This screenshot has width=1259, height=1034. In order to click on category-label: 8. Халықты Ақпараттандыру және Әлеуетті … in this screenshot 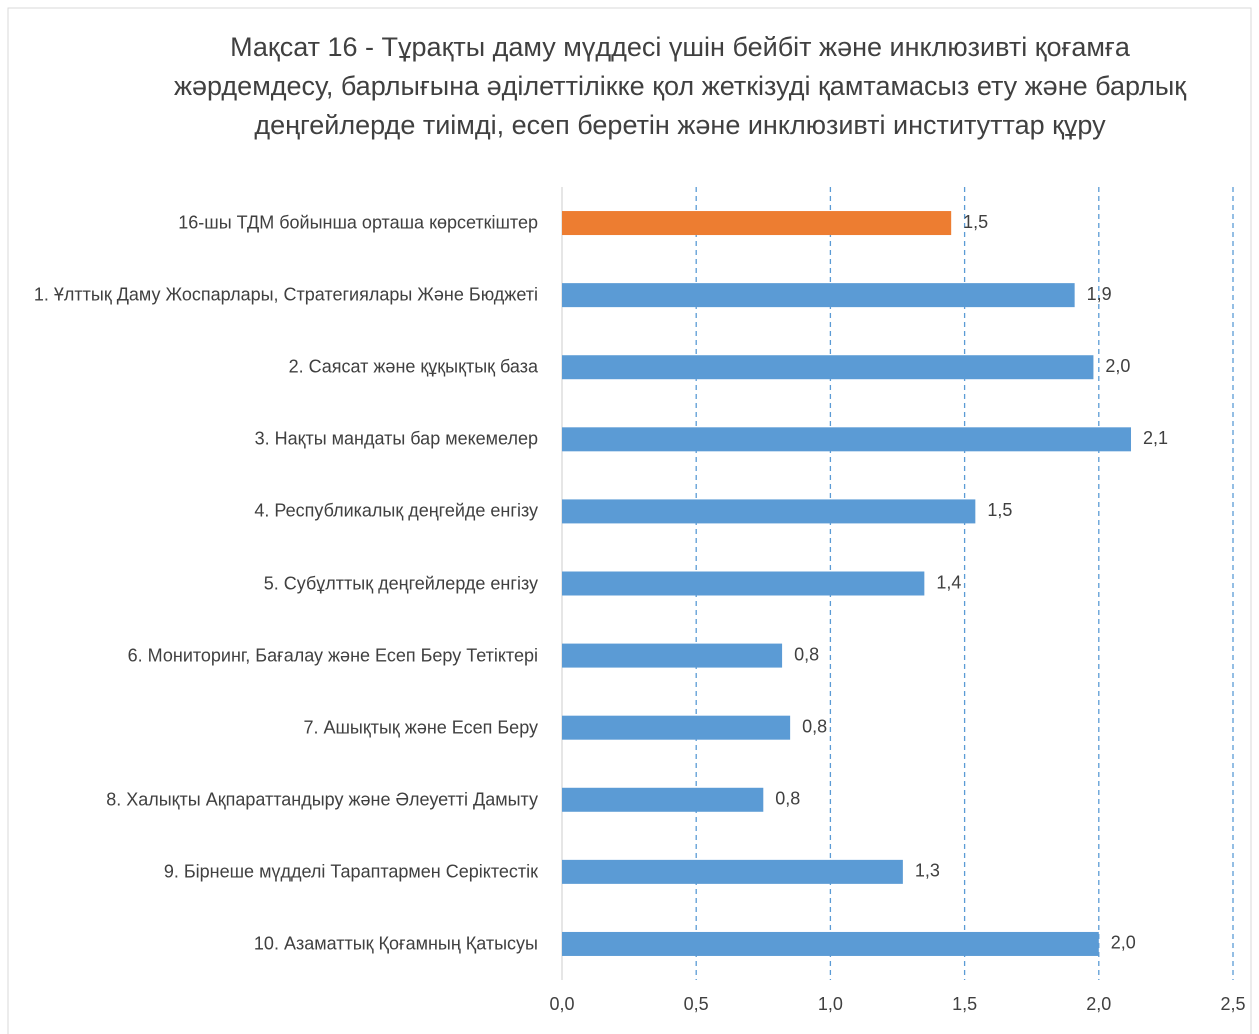, I will do `click(322, 799)`.